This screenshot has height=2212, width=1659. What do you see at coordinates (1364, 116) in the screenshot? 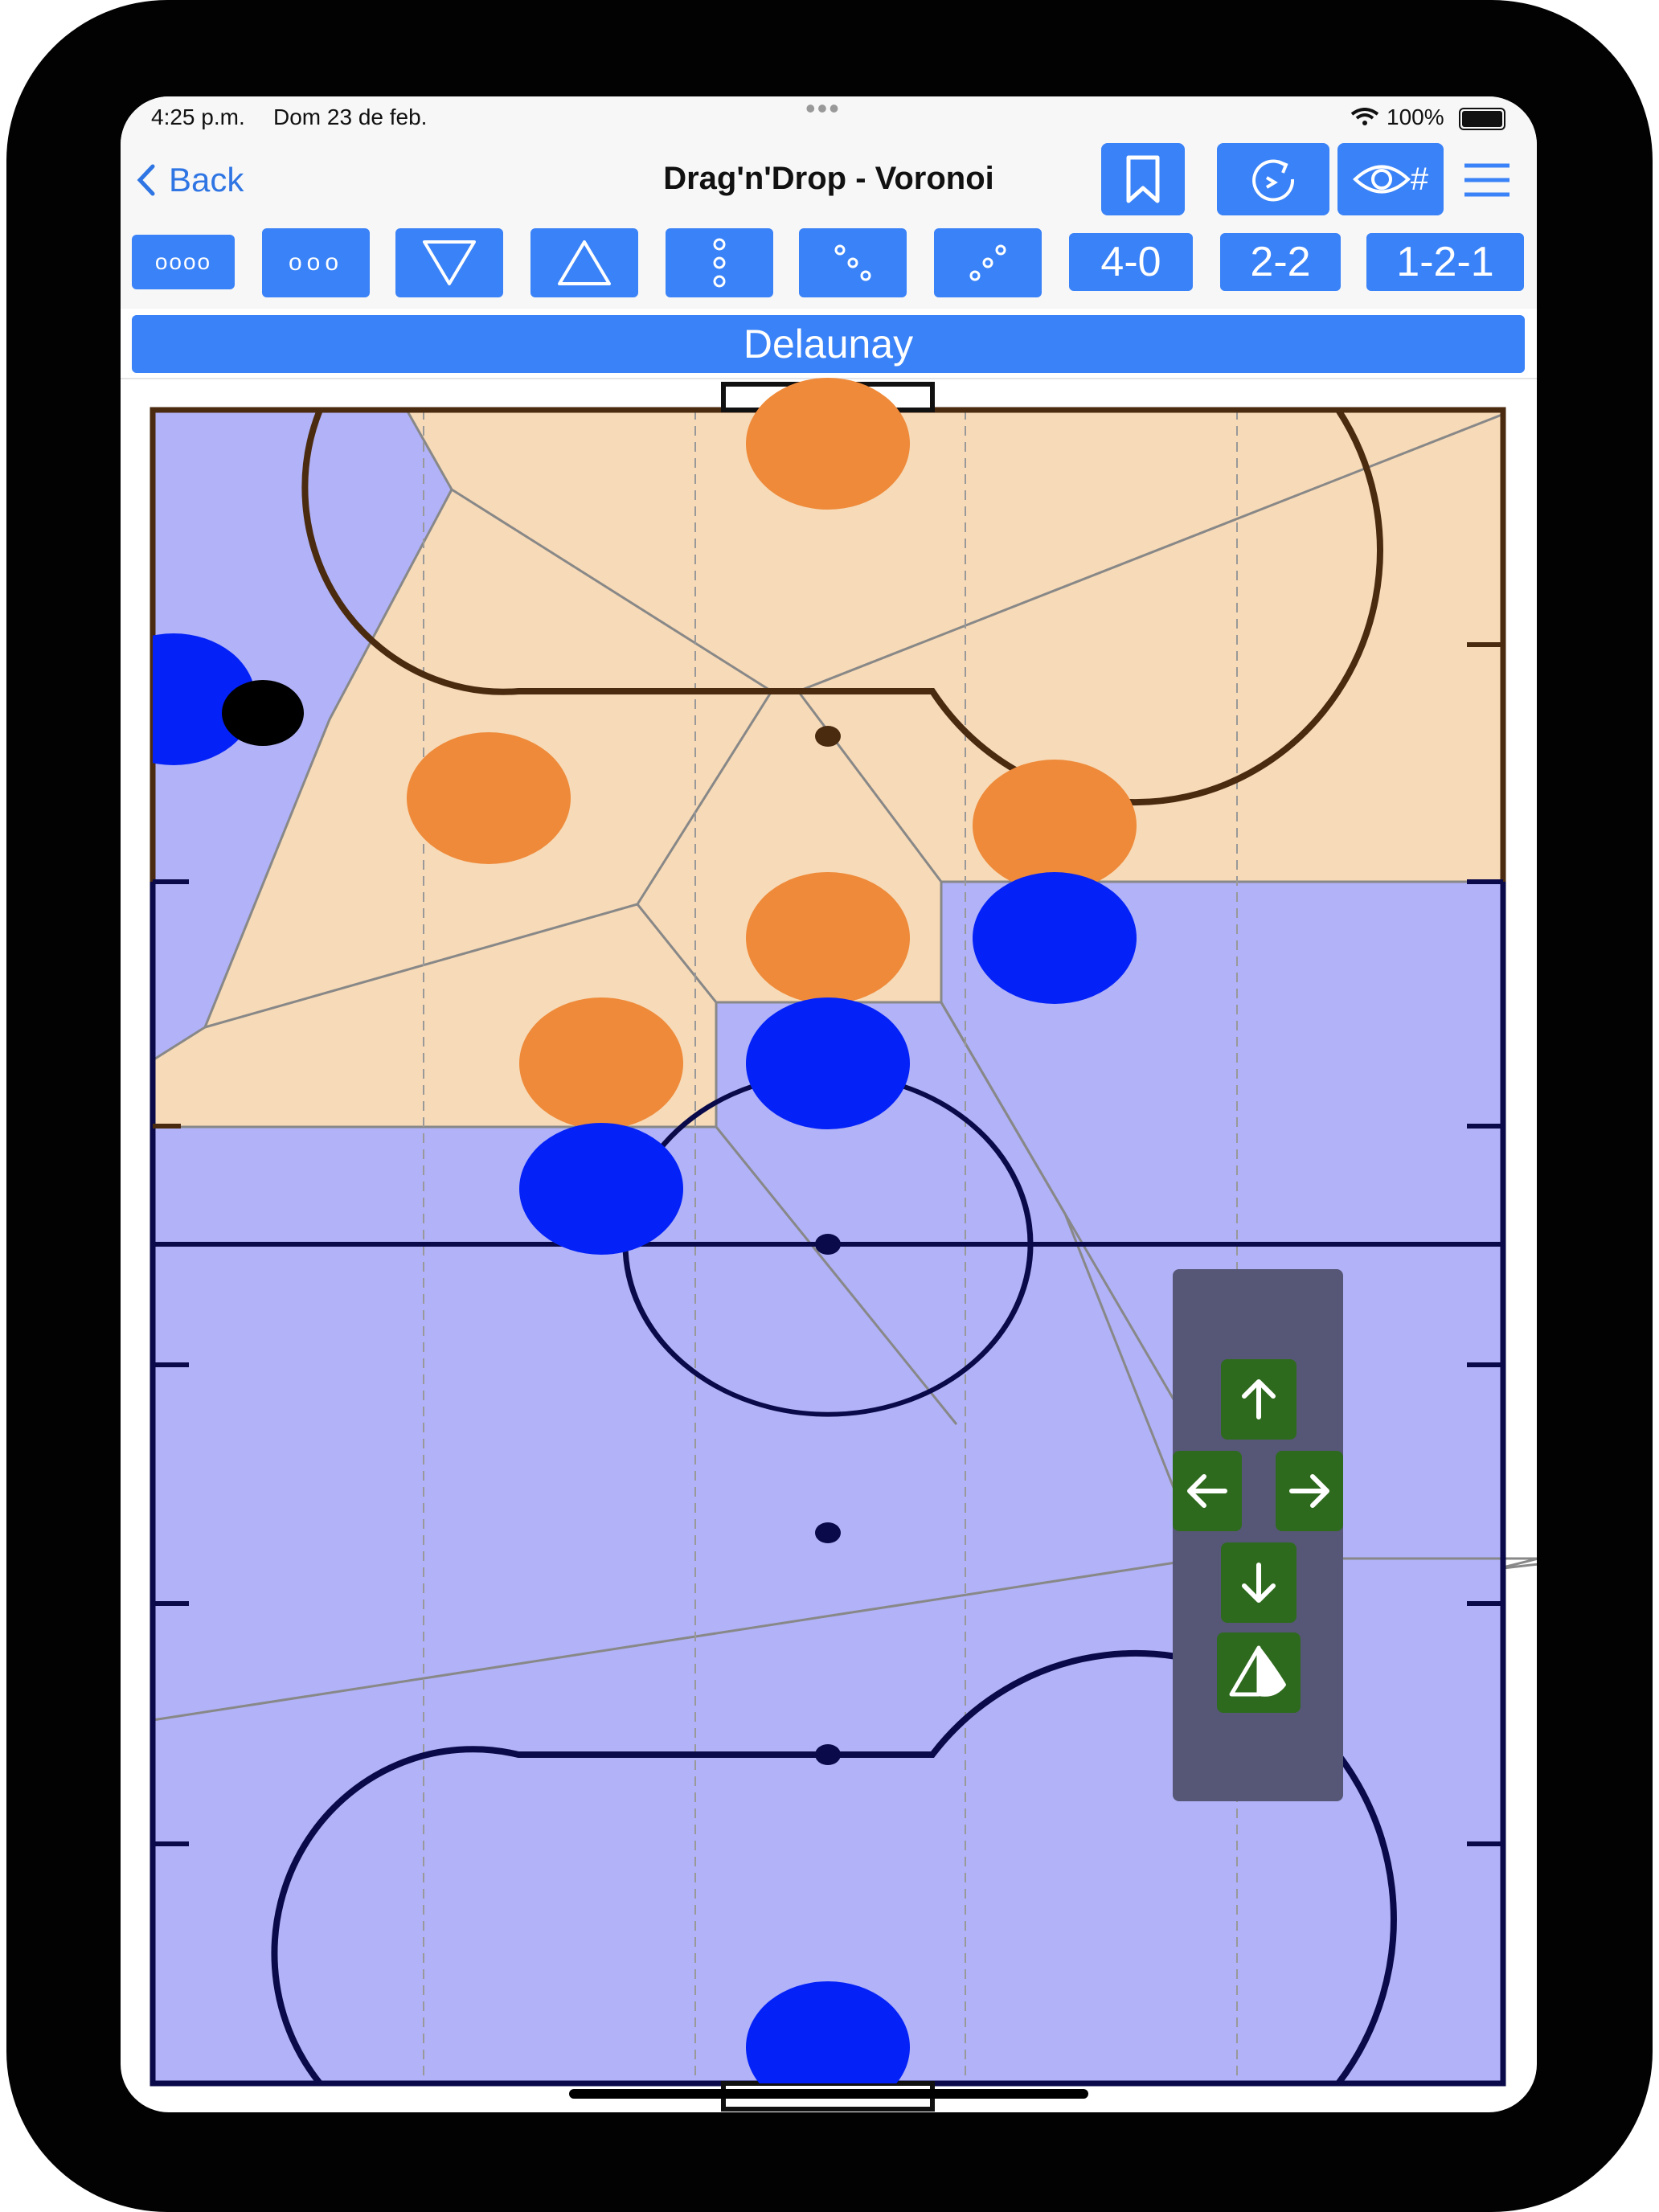
I see `wifi-icon` at bounding box center [1364, 116].